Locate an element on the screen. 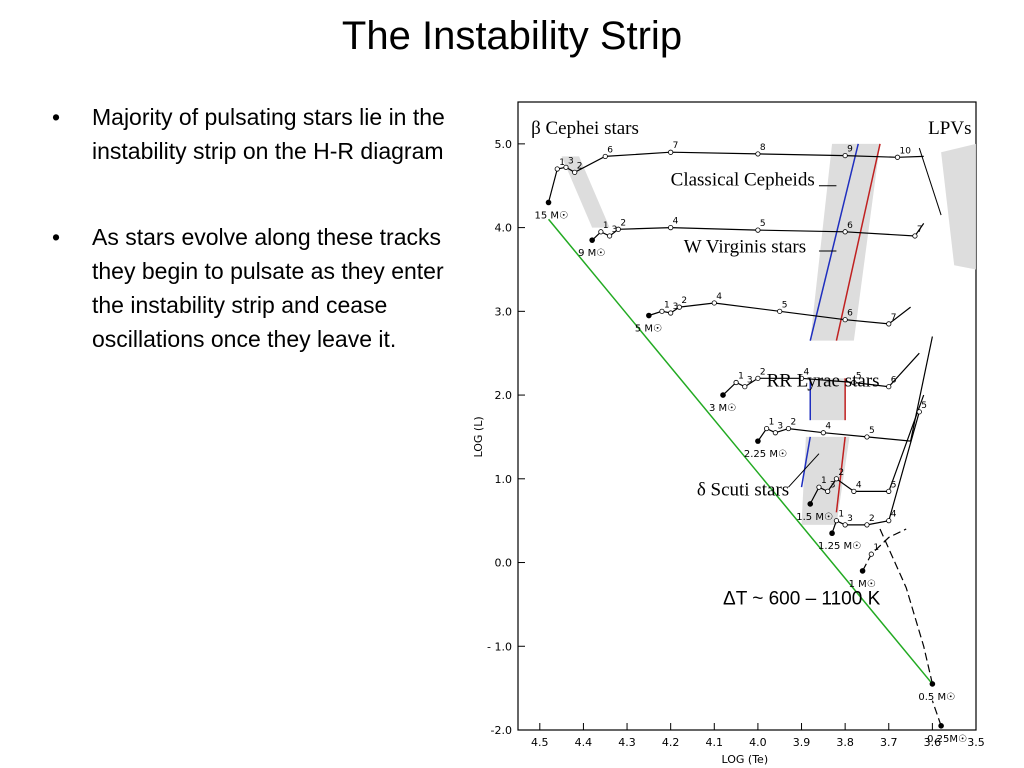 The height and width of the screenshot is (768, 1024). track-mass-label: 2.25 M☉ is located at coordinates (765, 454).